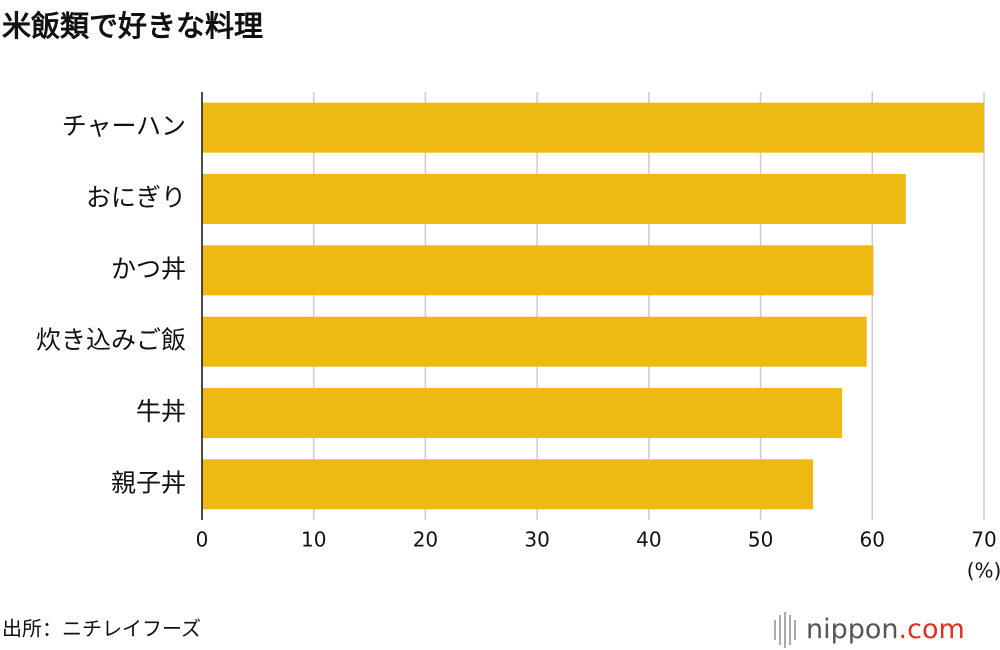 The image size is (1000, 650). I want to click on y-tick-label: 炊き込みご飯, so click(111, 340).